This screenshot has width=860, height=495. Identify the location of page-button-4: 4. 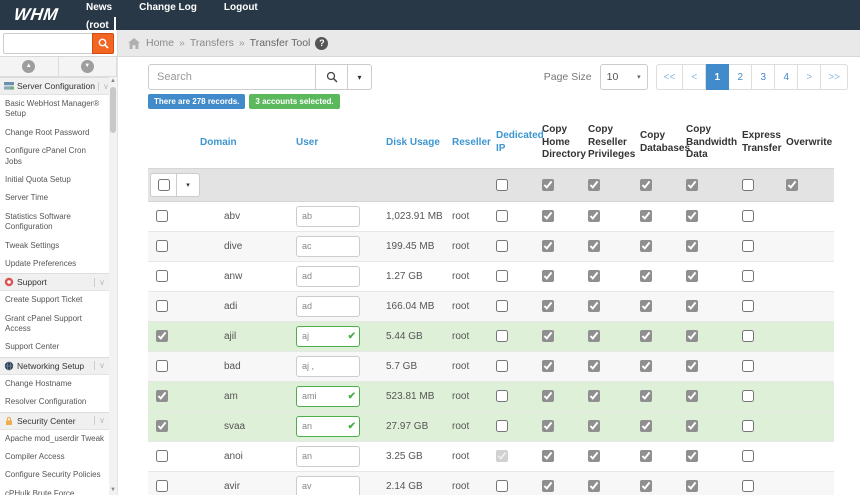
(787, 77).